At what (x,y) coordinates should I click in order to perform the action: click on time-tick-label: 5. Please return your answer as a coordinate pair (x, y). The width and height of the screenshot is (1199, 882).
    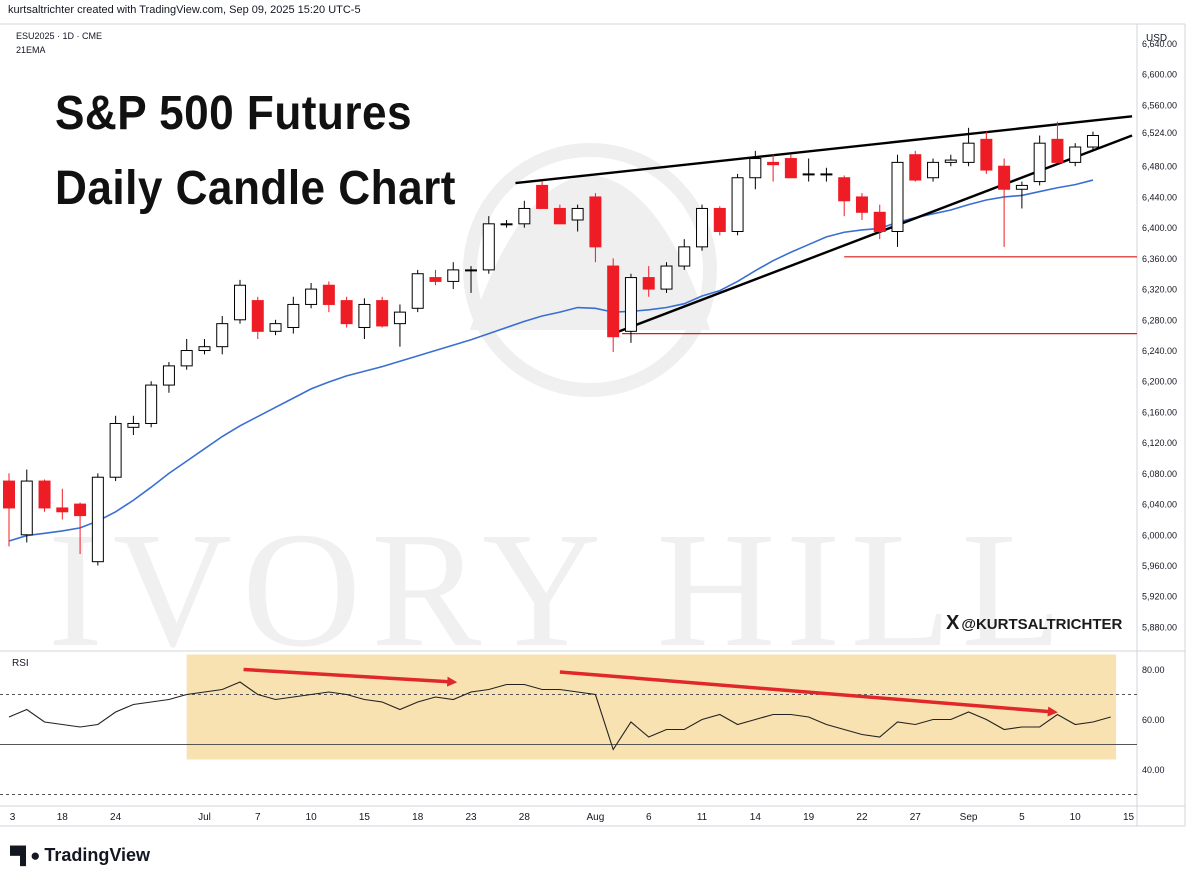
    Looking at the image, I should click on (1022, 817).